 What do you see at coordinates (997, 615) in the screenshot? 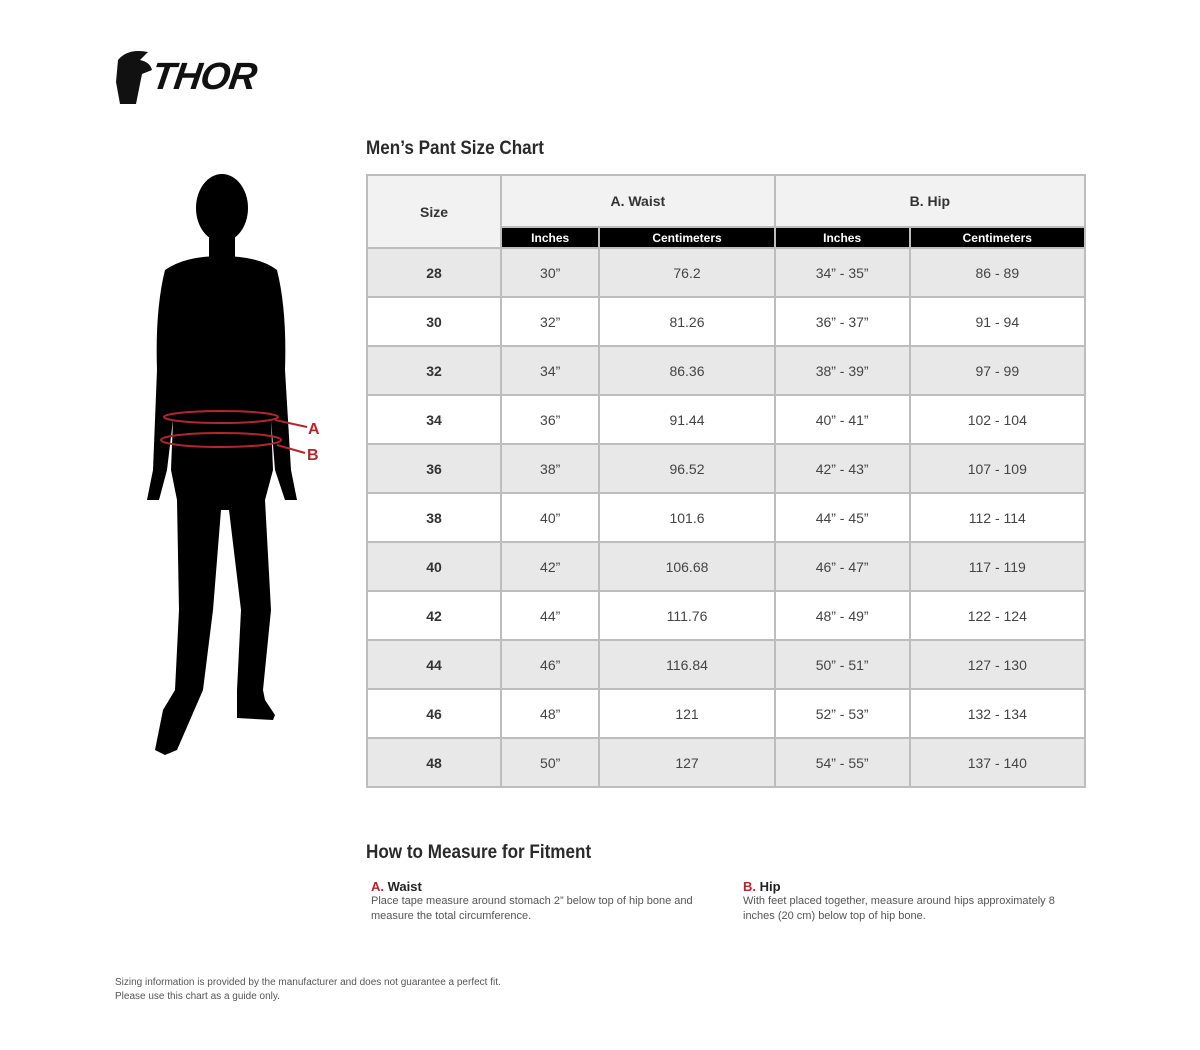
I see `cell-hip-cm: 122 - 124` at bounding box center [997, 615].